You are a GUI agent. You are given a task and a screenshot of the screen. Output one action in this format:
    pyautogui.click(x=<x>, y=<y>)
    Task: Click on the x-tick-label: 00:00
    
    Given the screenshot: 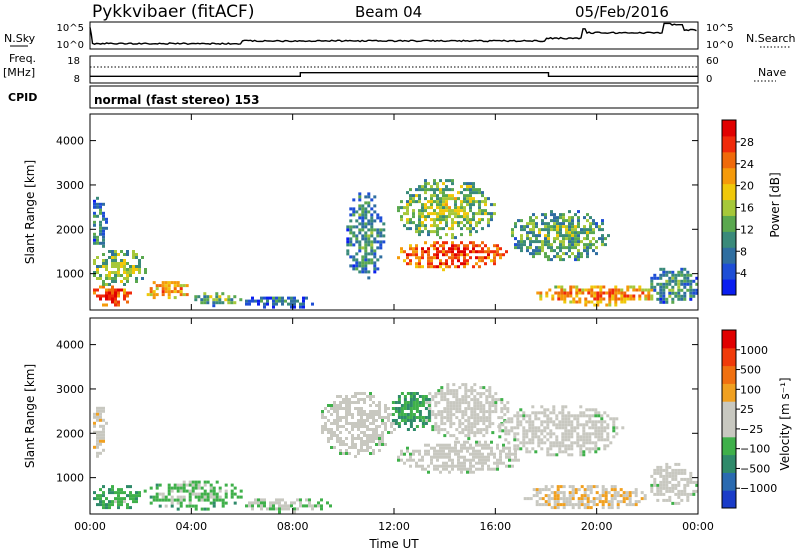 What is the action you would take?
    pyautogui.click(x=90, y=526)
    